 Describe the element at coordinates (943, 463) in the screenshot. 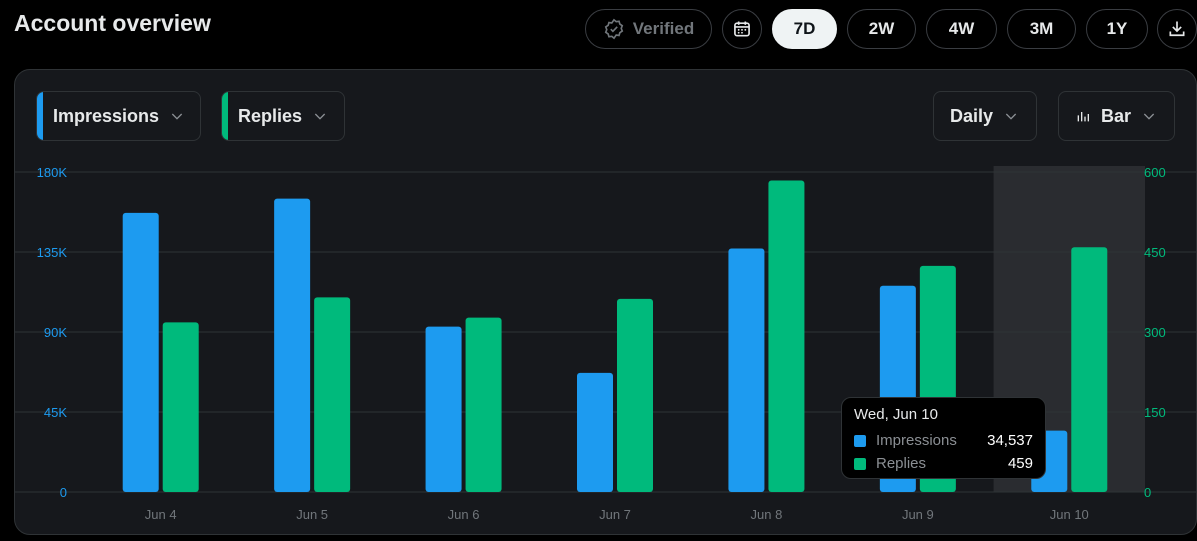

I see `tooltip-row-replies: Replies 459` at that location.